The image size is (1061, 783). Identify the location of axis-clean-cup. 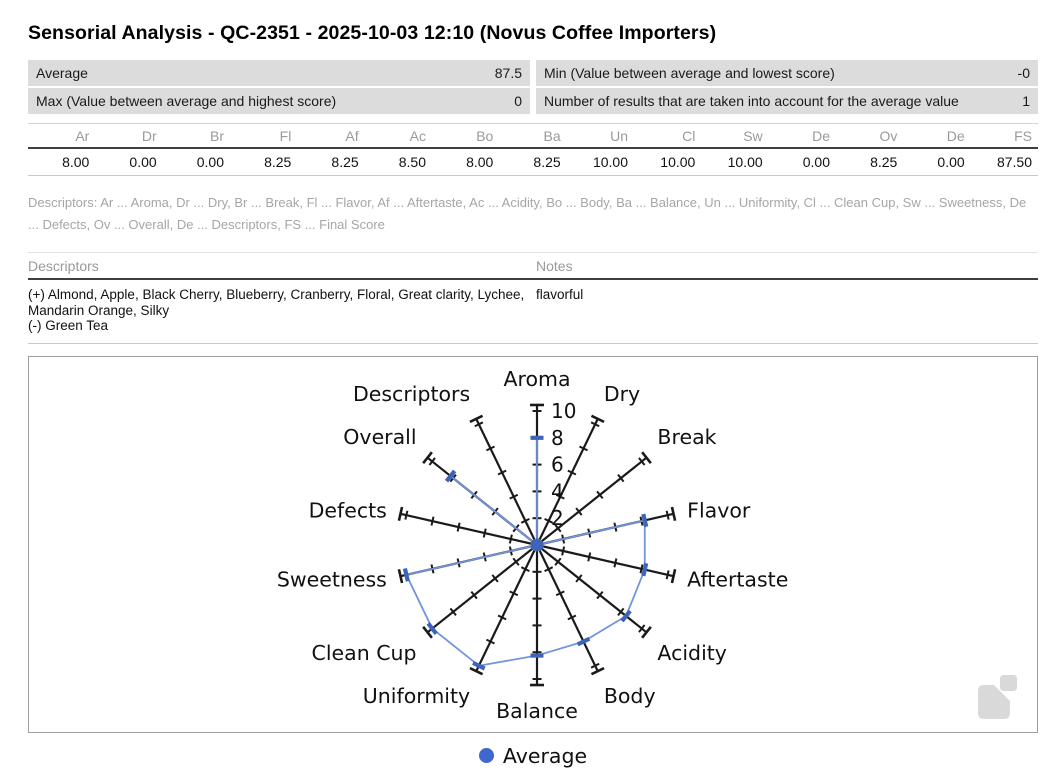
(482, 588).